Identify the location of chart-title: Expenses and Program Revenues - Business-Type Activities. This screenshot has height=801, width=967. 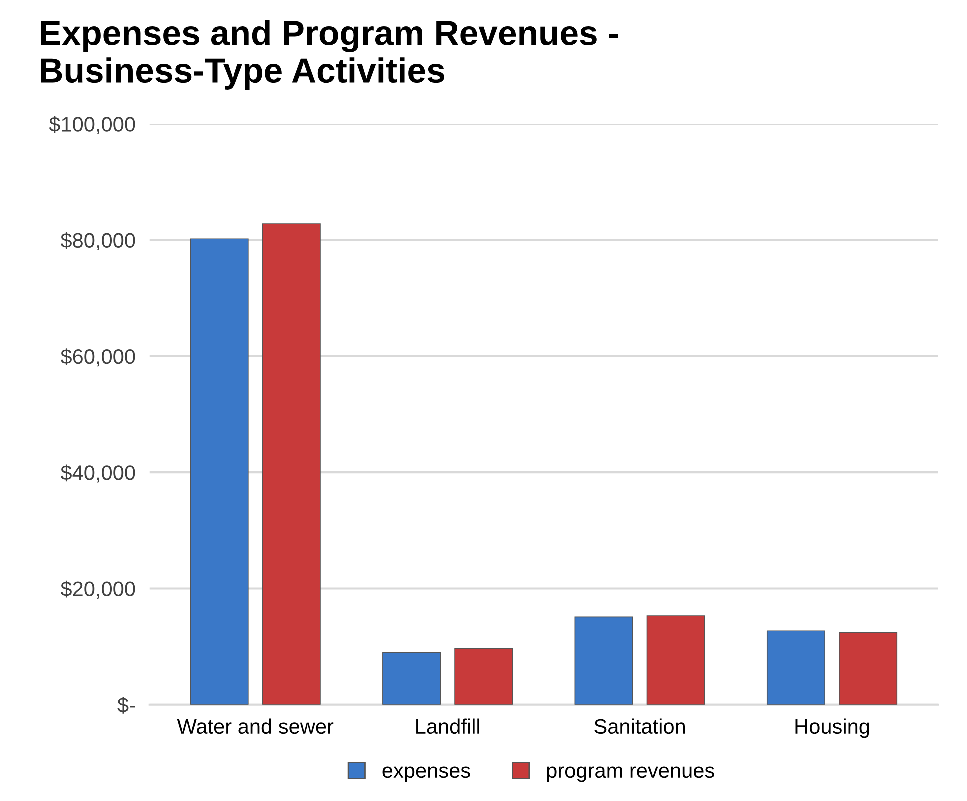
(329, 55).